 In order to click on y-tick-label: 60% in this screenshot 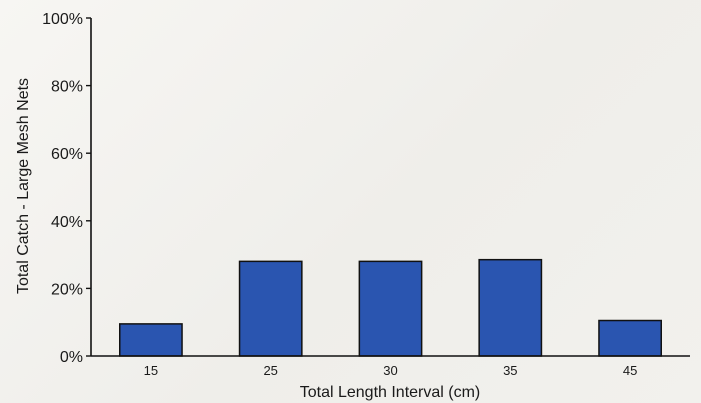, I will do `click(67, 154)`.